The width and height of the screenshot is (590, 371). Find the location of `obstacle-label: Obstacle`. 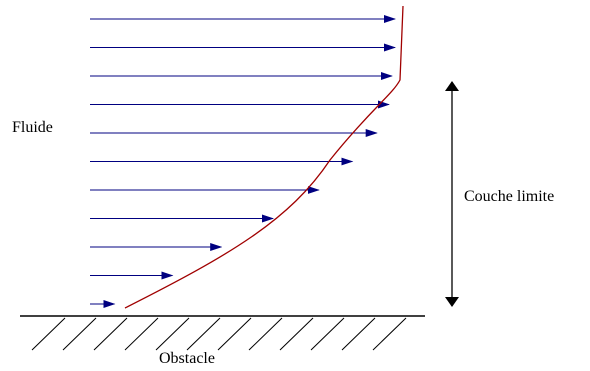

obstacle-label: Obstacle is located at coordinates (187, 358).